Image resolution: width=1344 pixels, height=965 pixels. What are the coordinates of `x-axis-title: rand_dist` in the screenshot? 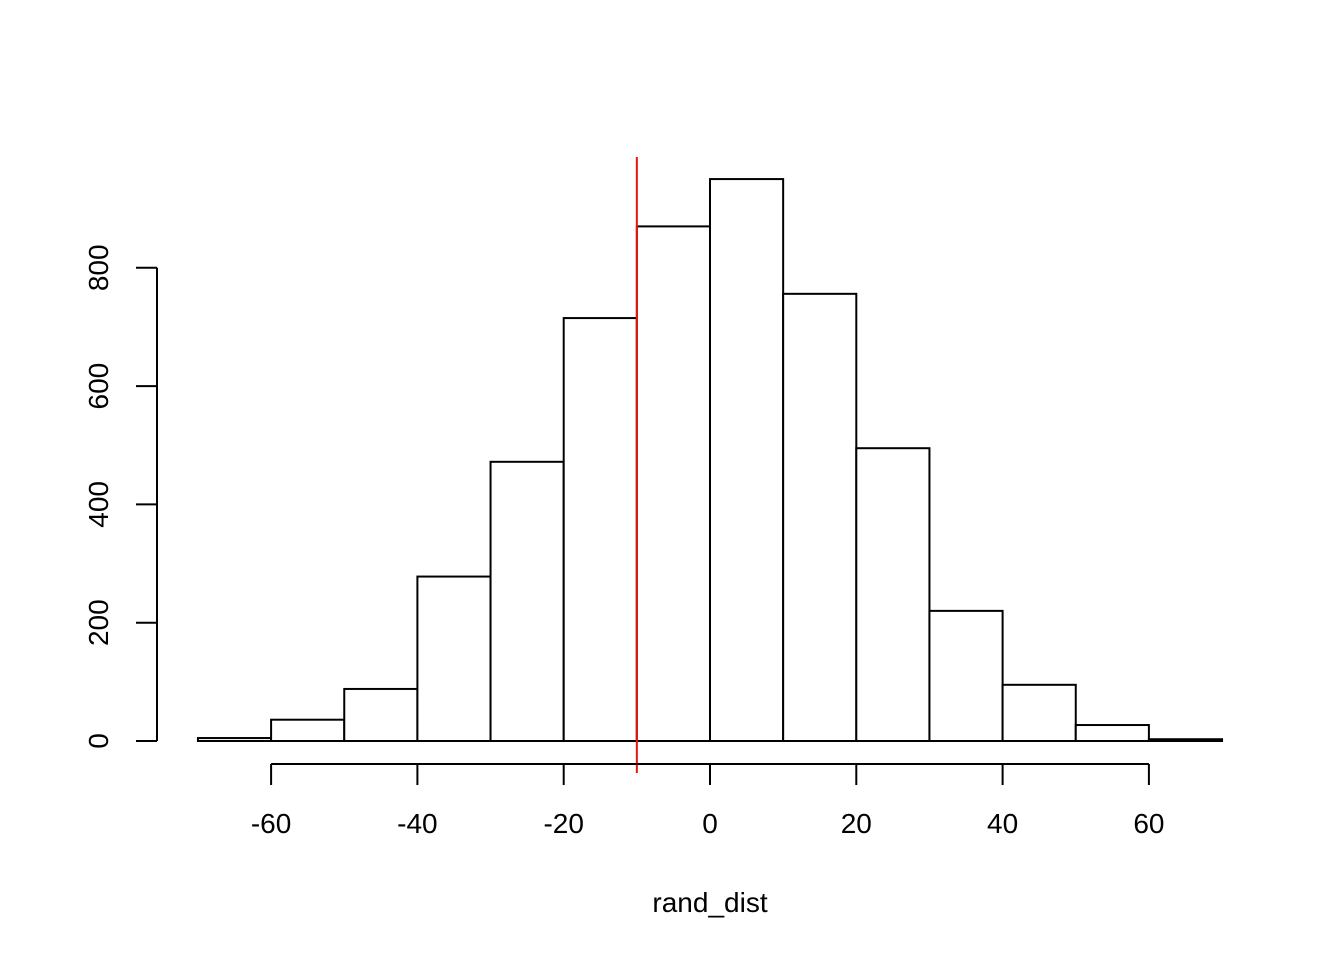 It's located at (709, 902).